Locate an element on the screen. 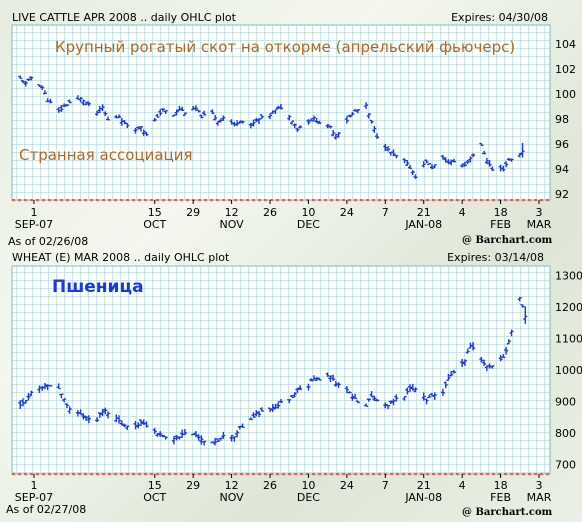 The image size is (582, 522). x-tick-label: 1 is located at coordinates (33, 212).